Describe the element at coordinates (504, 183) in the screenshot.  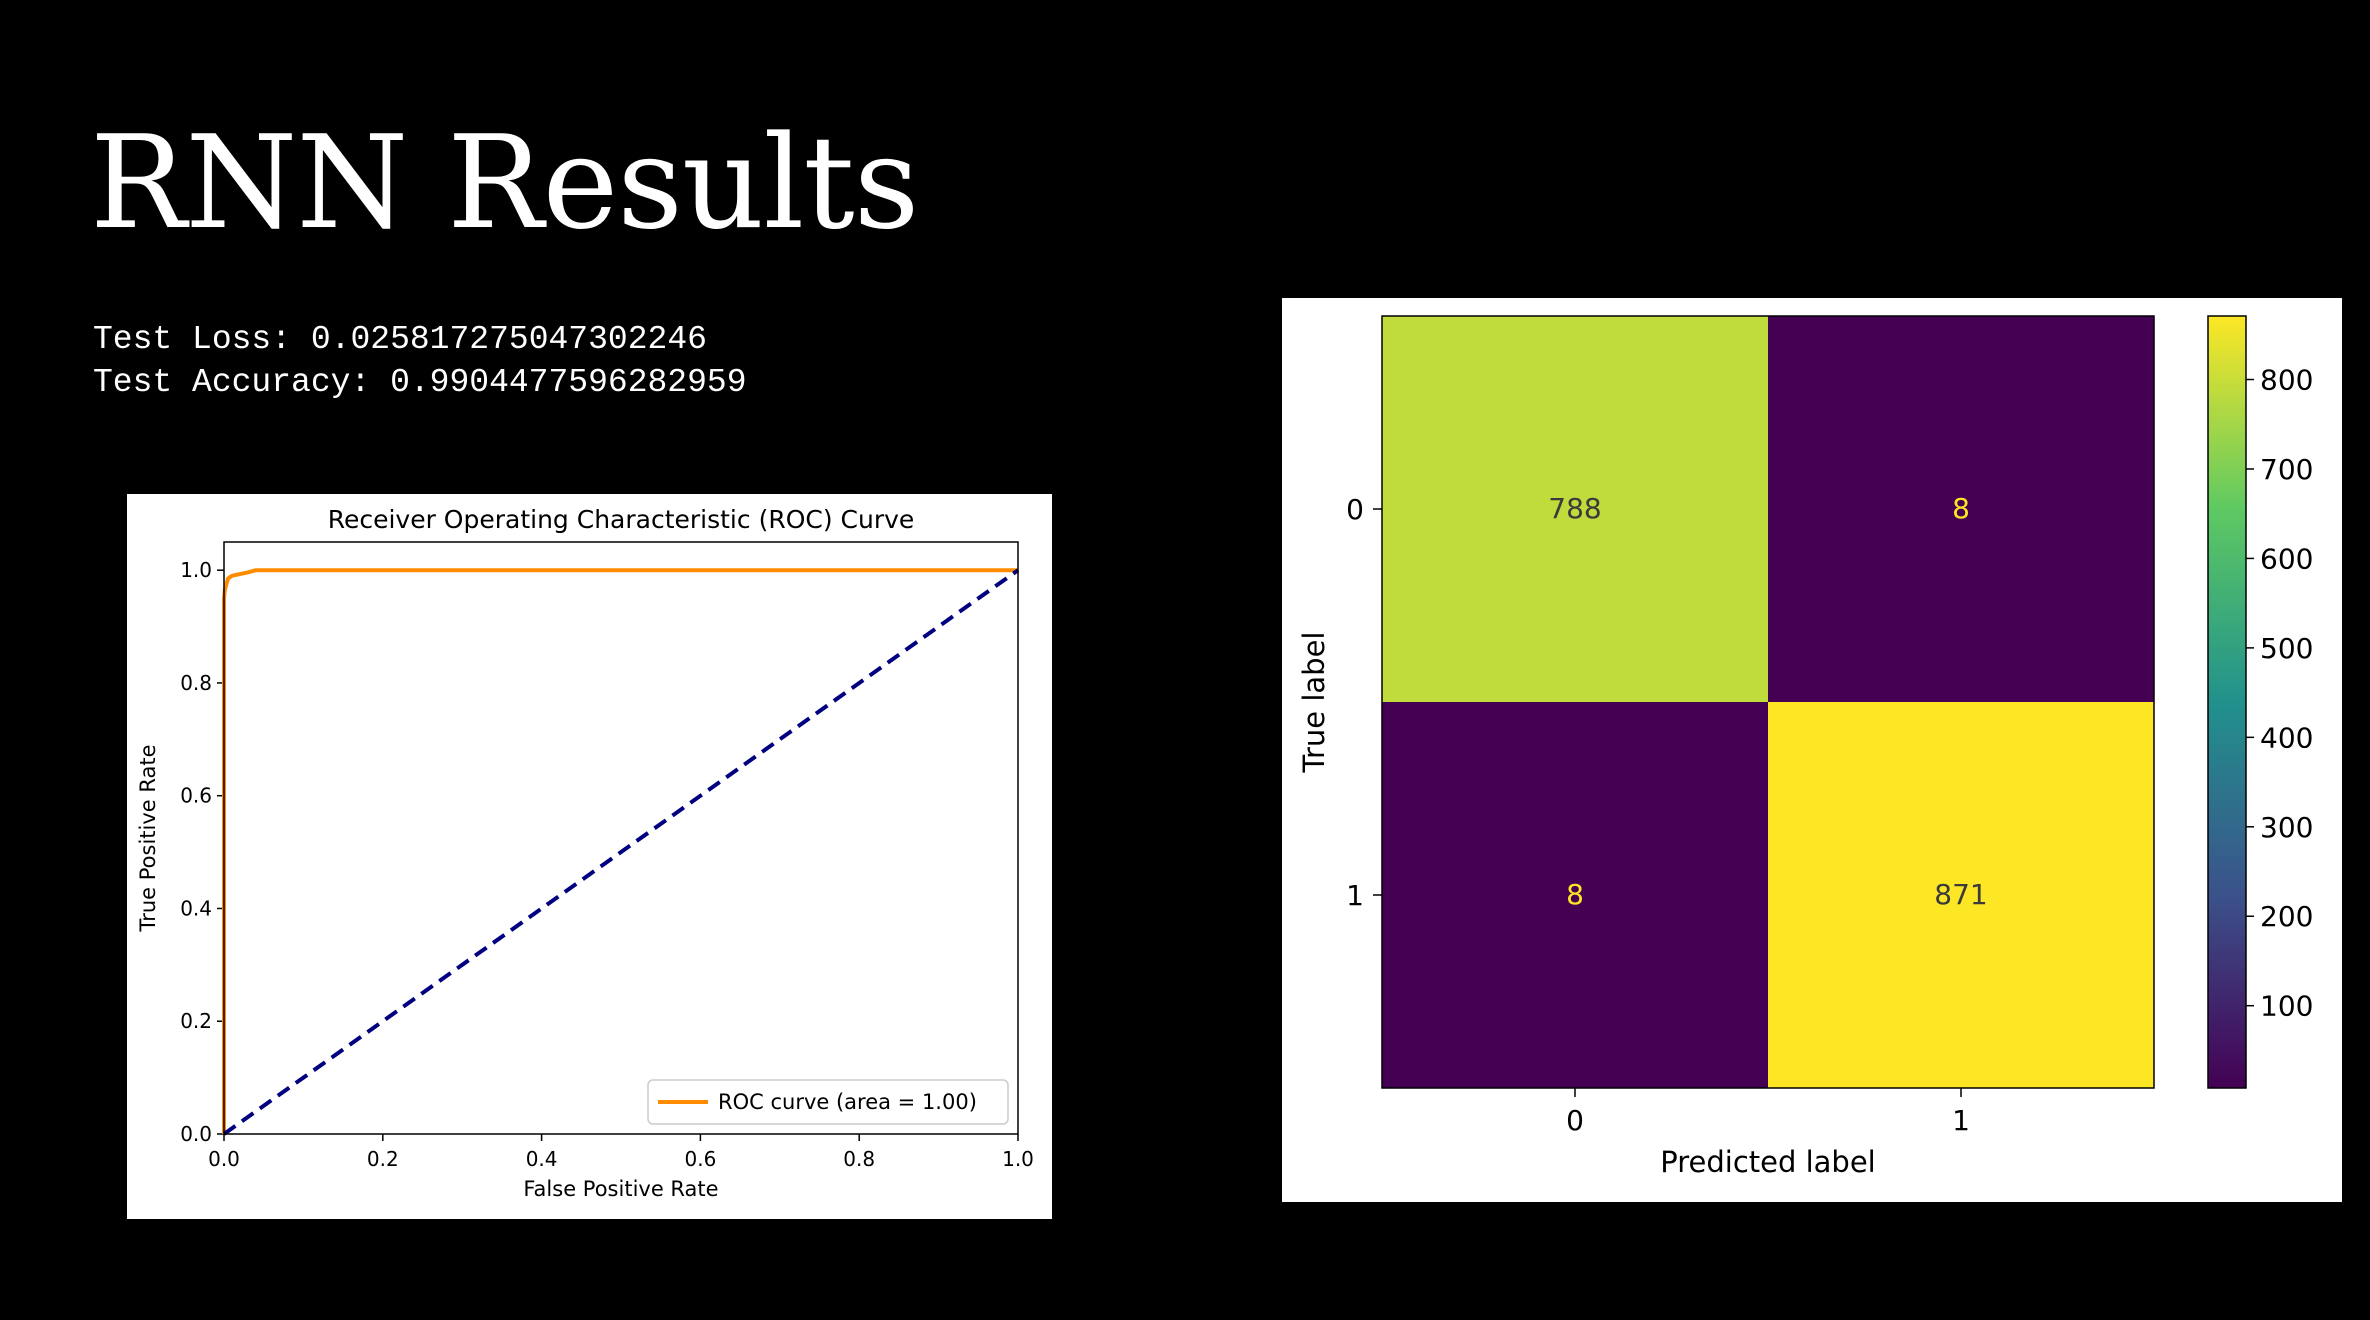
I see `slide-title: RNN Results` at that location.